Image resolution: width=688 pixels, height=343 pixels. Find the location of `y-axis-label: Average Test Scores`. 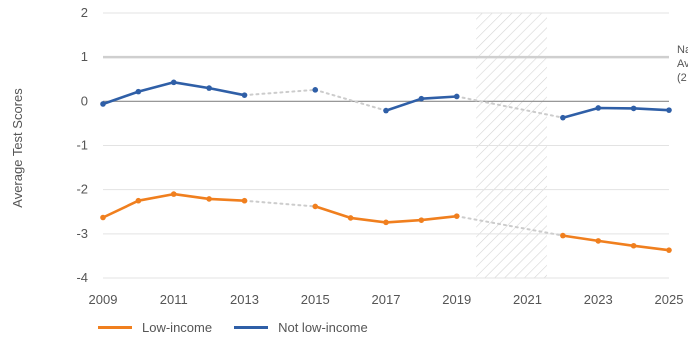

y-axis-label: Average Test Scores is located at coordinates (17, 148).